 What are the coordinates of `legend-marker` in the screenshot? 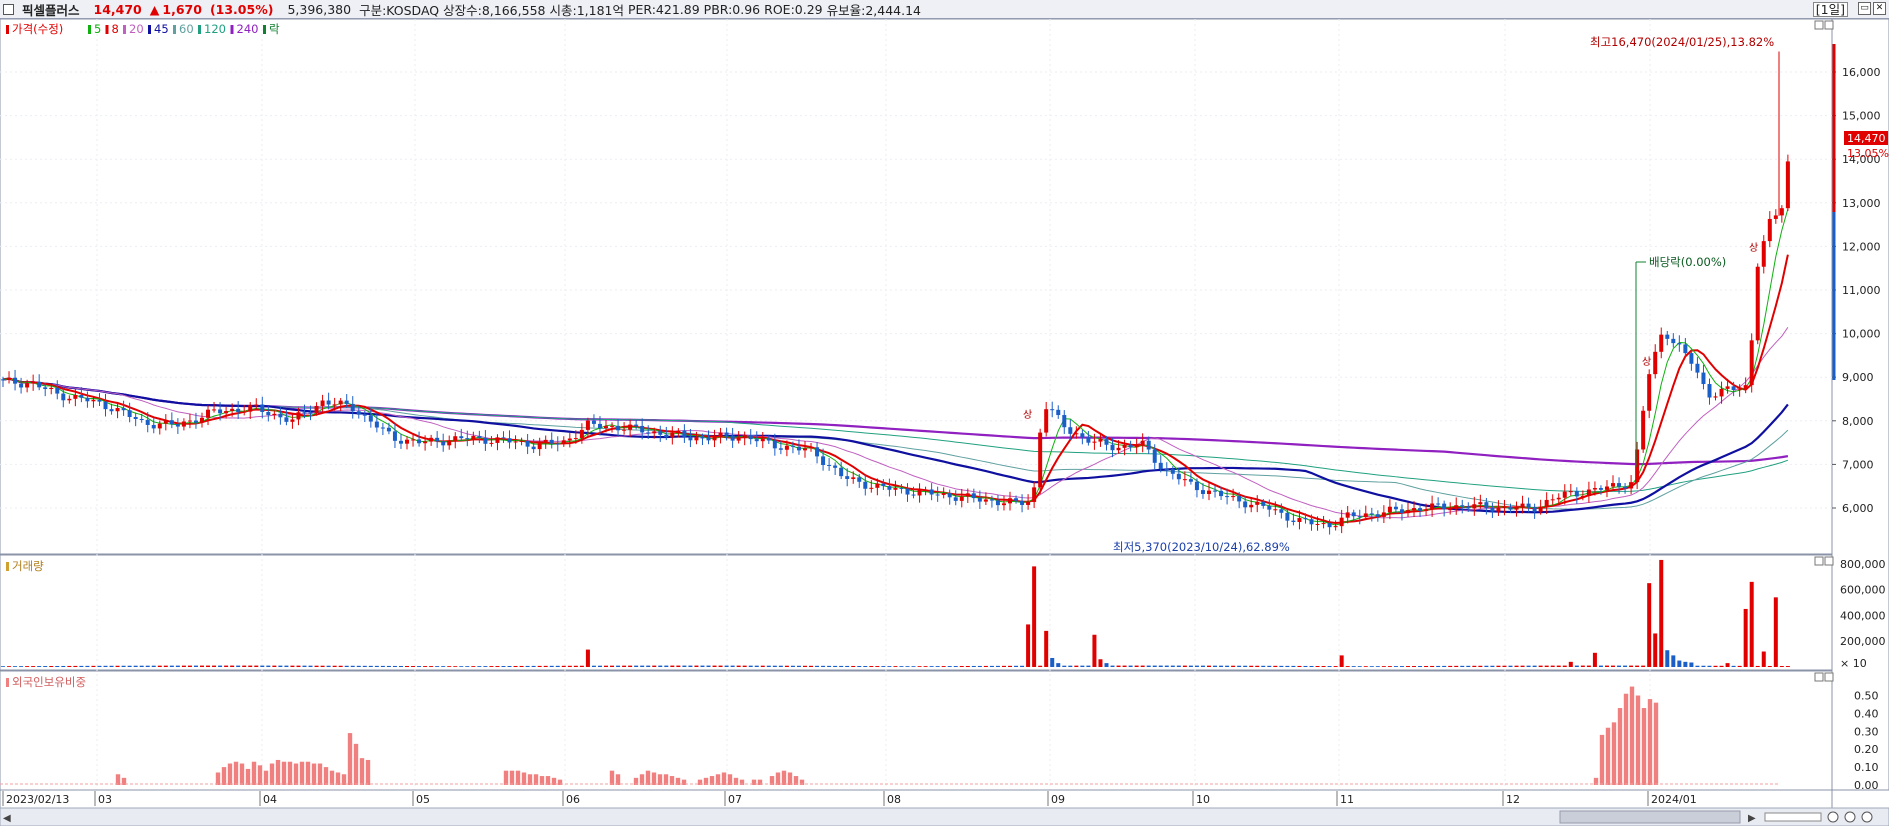 It's located at (149, 29).